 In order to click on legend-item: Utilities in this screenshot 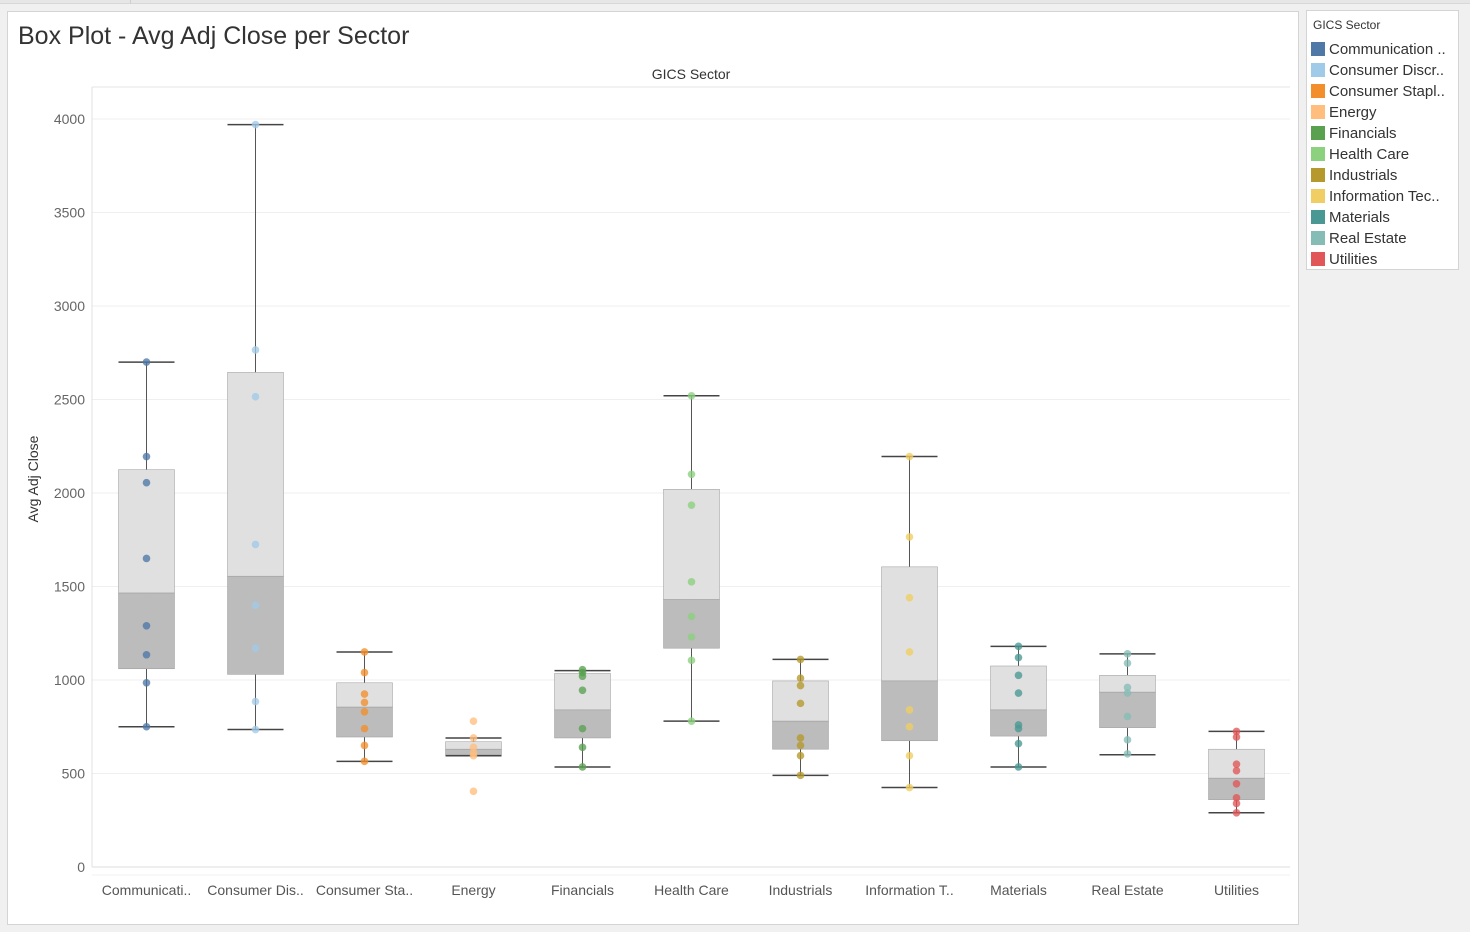, I will do `click(1384, 260)`.